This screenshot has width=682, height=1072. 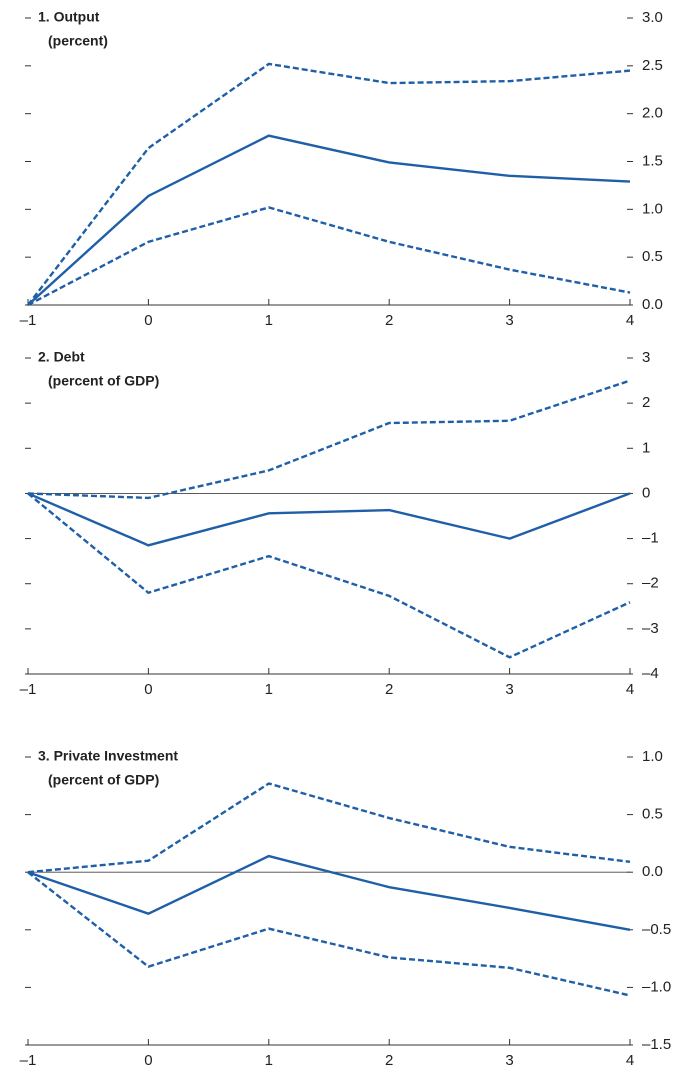 I want to click on y-tick-label: 1.5, so click(x=652, y=160).